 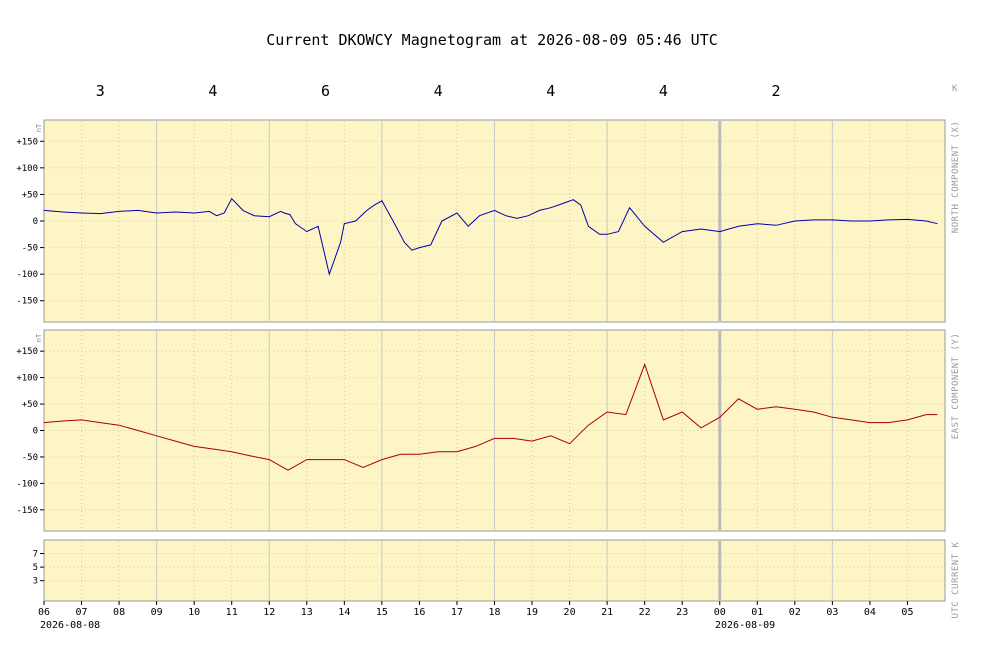 I want to click on x-tick-label: 04, so click(x=870, y=612).